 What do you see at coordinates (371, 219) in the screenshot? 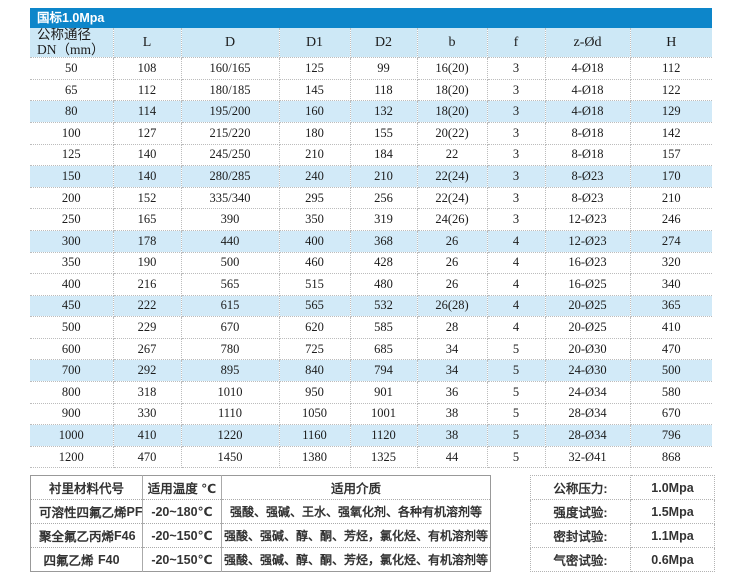
I see `table-row: 250 165 390 350 319 24(26) 3 12-Ø23 246` at bounding box center [371, 219].